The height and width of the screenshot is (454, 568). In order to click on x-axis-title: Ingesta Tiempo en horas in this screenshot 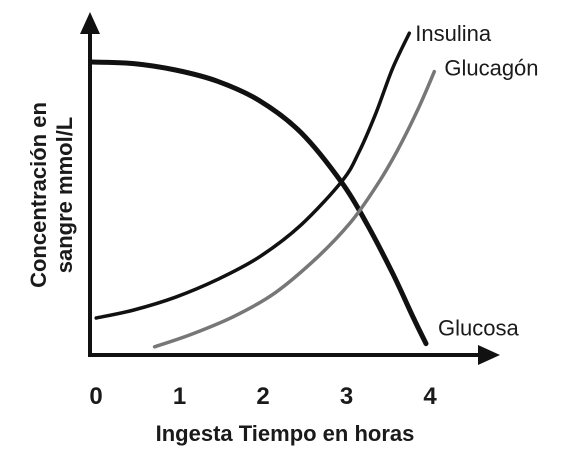, I will do `click(285, 433)`.